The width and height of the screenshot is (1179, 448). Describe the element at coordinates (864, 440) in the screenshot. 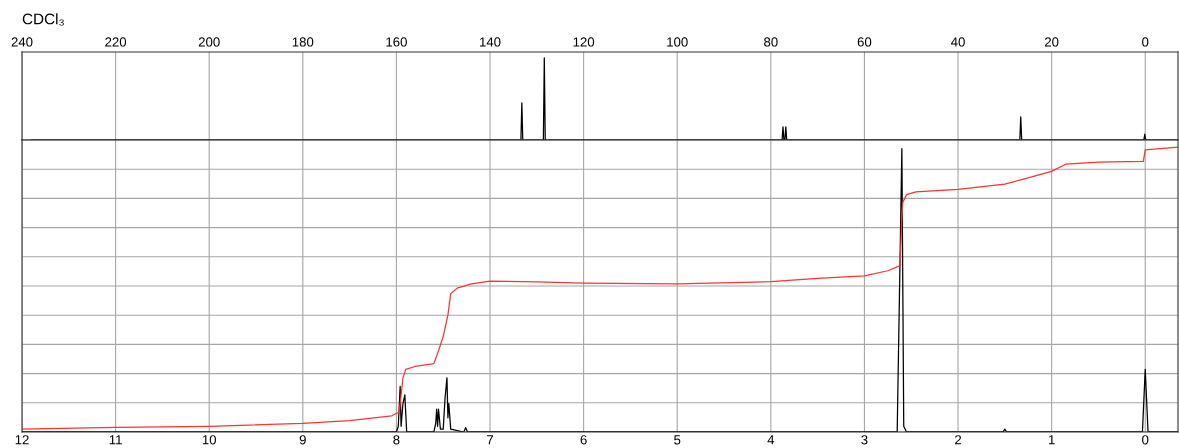

I see `x-tick-label: 3` at that location.